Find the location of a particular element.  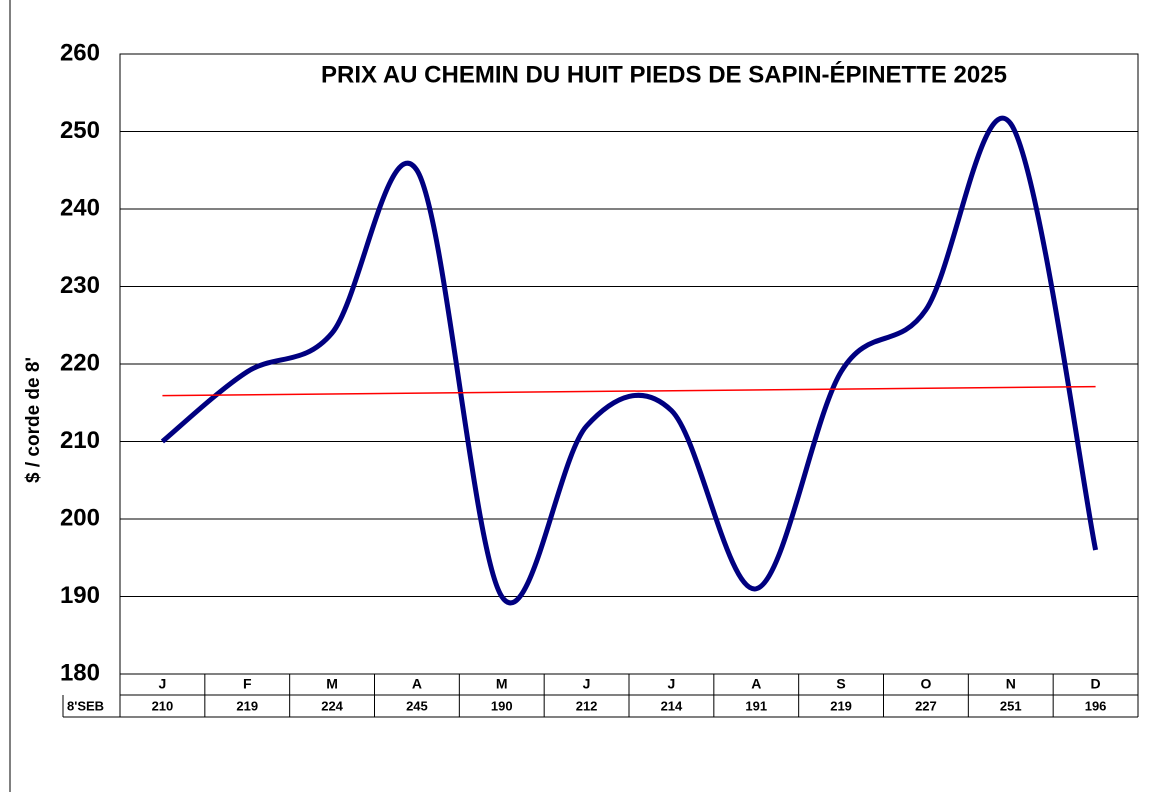

table-value: 224 is located at coordinates (332, 705).